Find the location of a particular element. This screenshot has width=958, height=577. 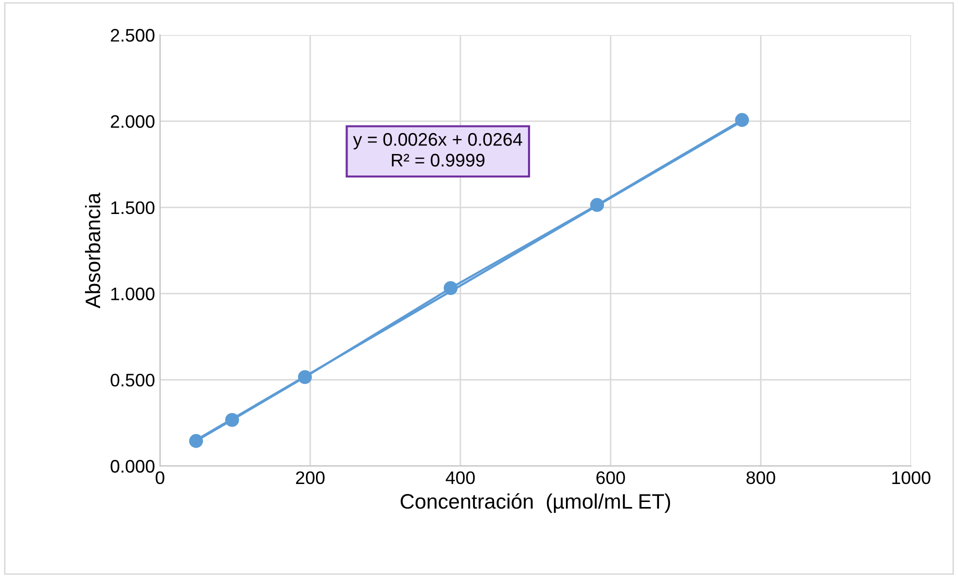

x-axis-title: Concentración (µmol/mL ET) is located at coordinates (535, 503).